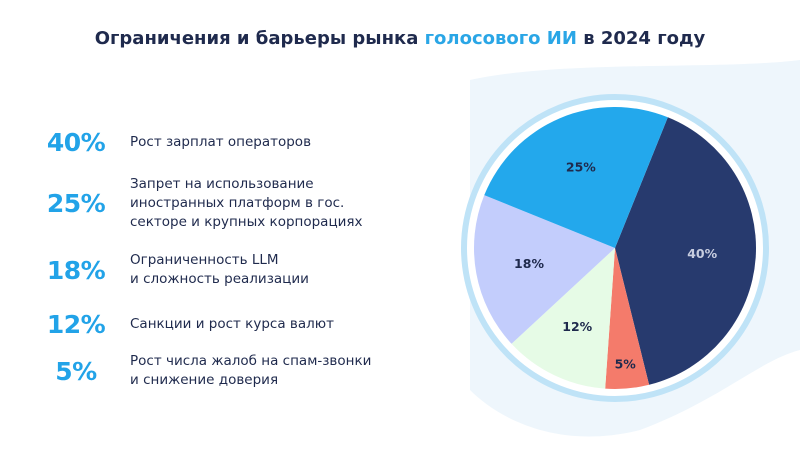 The height and width of the screenshot is (450, 800). I want to click on item-description: Санкции и рост курса валют, so click(232, 324).